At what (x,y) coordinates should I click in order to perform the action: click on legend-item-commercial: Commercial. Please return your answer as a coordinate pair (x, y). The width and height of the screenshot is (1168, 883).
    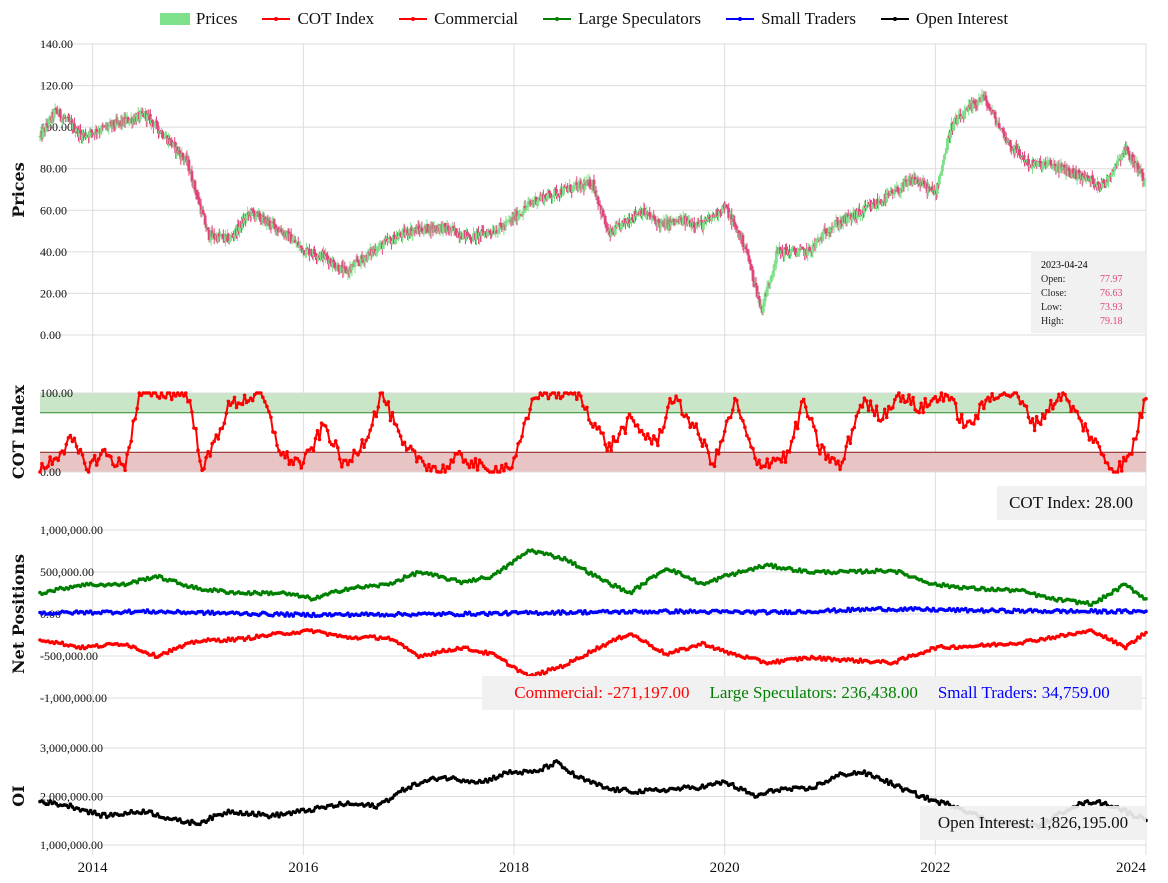
    Looking at the image, I should click on (458, 19).